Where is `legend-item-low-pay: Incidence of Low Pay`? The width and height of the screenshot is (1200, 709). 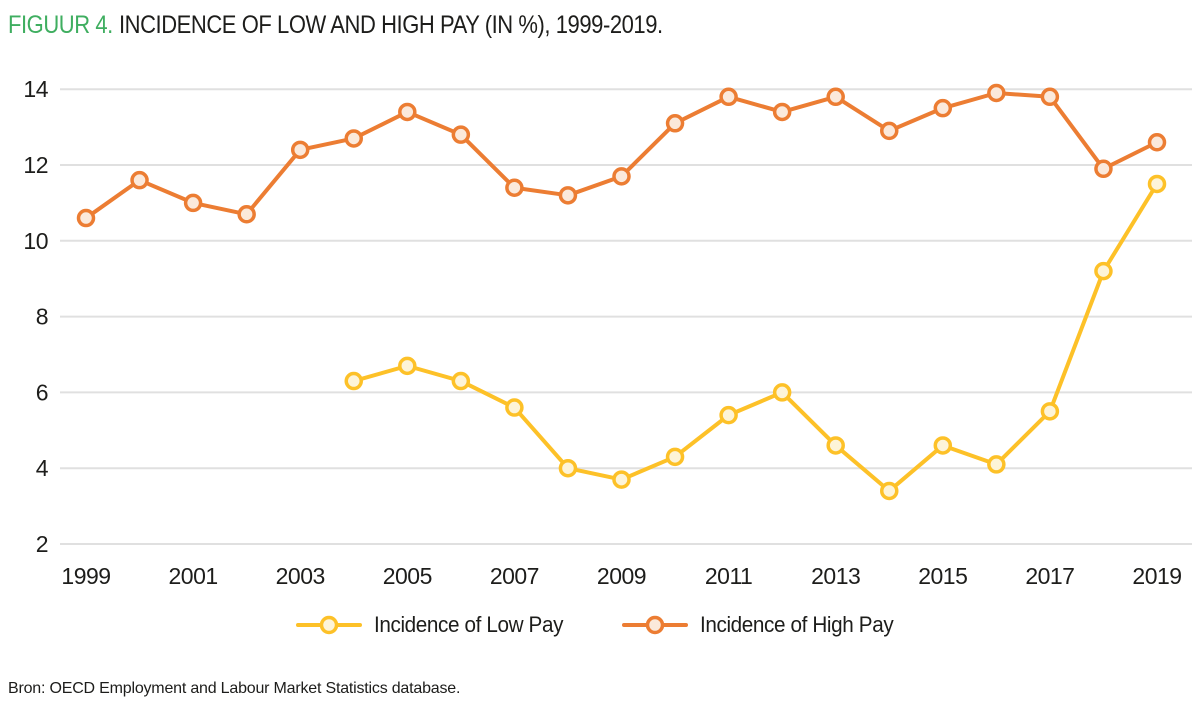 legend-item-low-pay: Incidence of Low Pay is located at coordinates (435, 625).